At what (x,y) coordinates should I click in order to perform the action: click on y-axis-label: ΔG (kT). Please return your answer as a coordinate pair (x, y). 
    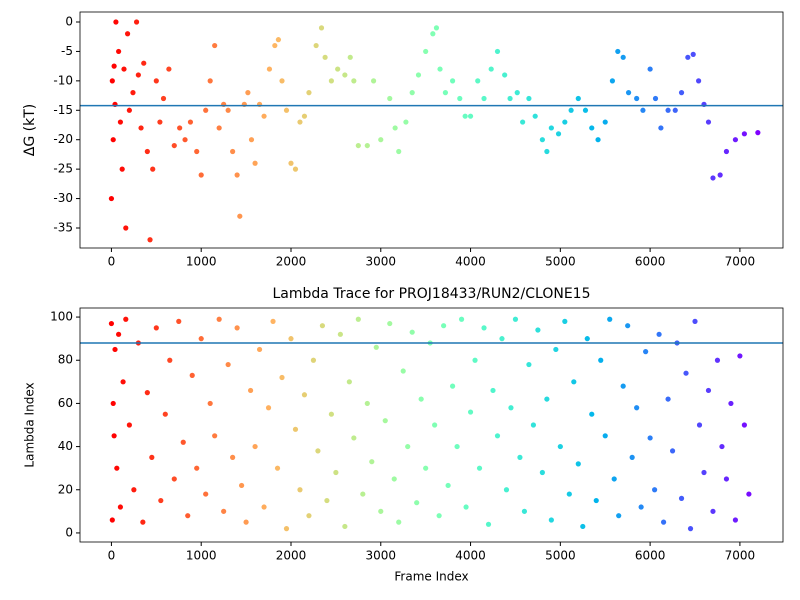
    Looking at the image, I should click on (30, 130).